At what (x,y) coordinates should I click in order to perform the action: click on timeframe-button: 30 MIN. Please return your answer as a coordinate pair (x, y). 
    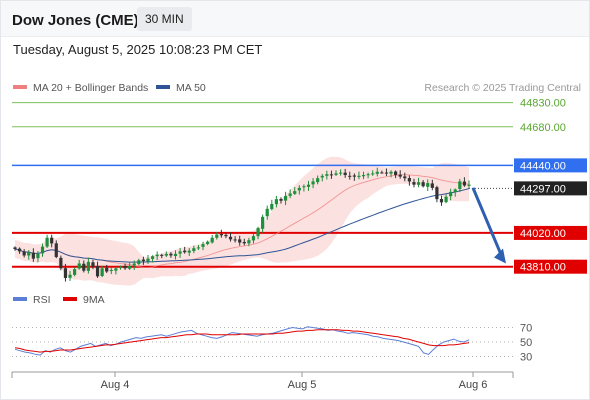
    Looking at the image, I should click on (164, 19).